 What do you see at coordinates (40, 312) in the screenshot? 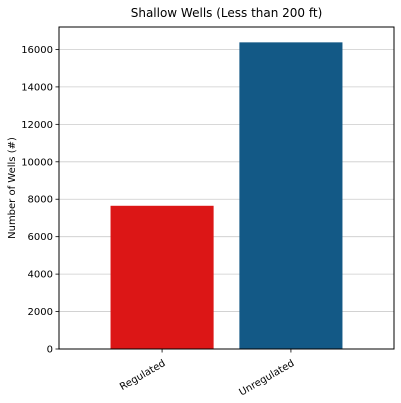
I see `y-tick-label: 2000` at bounding box center [40, 312].